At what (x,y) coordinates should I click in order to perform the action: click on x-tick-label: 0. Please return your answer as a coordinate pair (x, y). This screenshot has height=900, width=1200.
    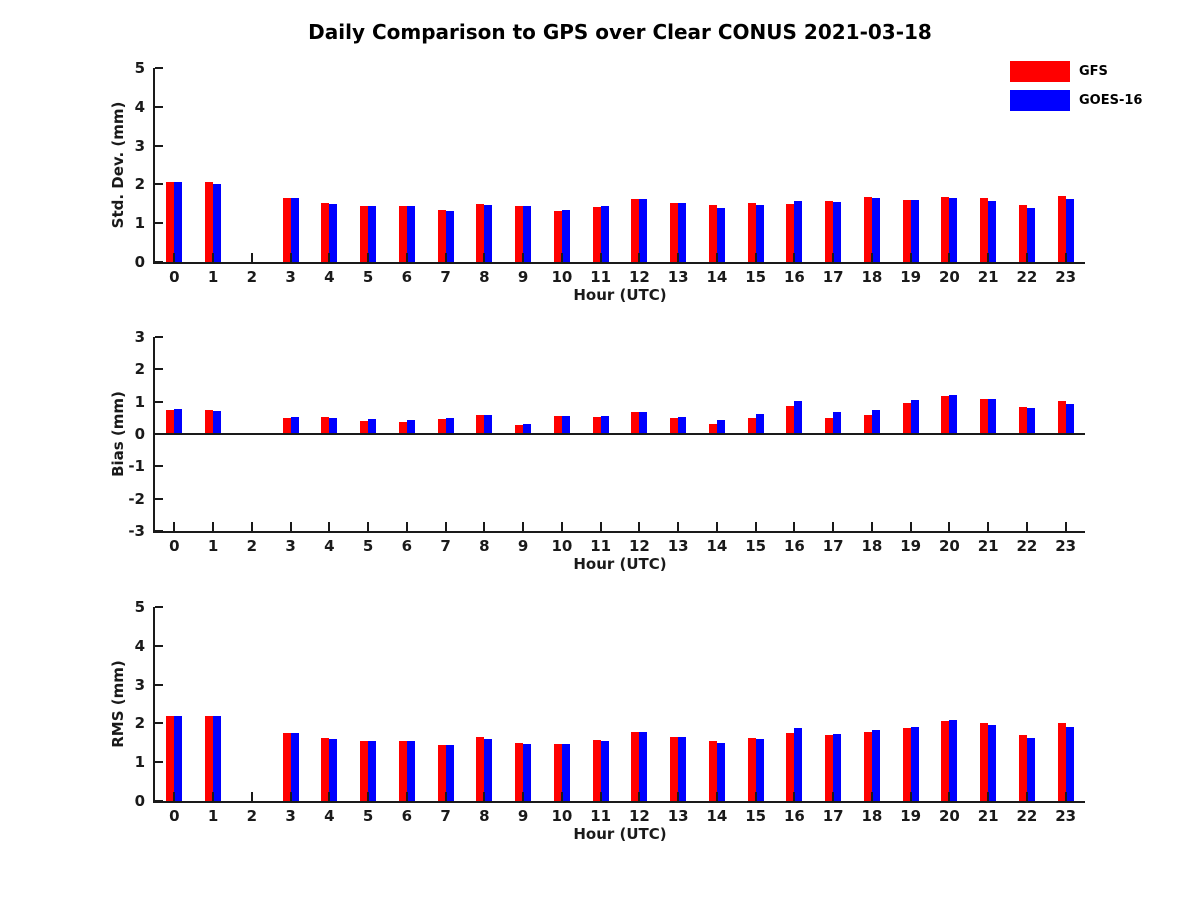
    Looking at the image, I should click on (174, 546).